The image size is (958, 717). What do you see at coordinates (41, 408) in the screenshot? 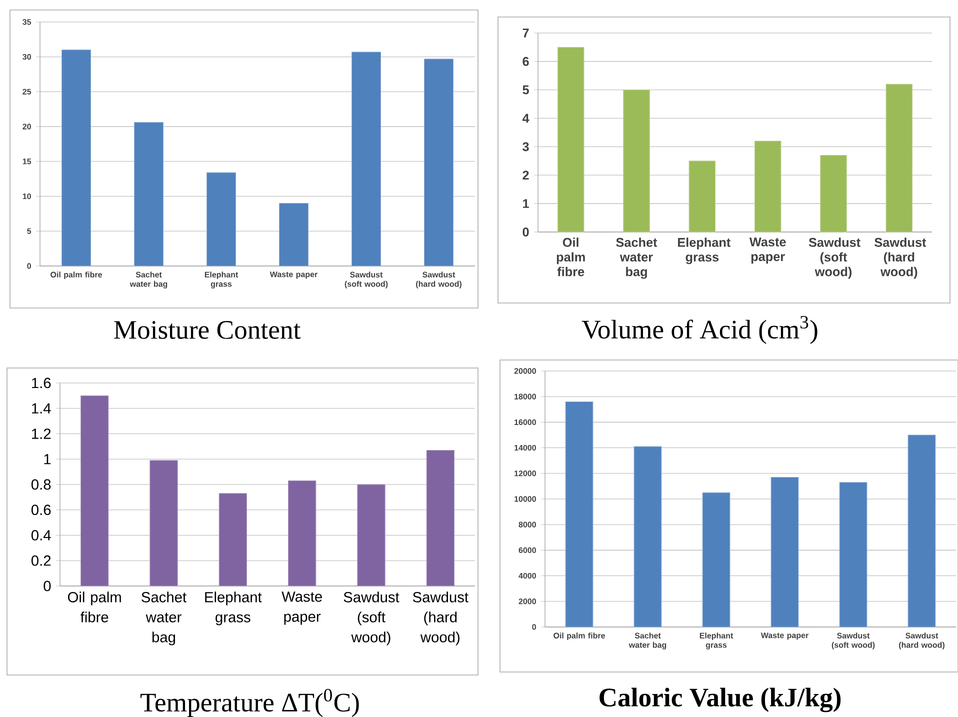
I see `y-tick-label: 1.4` at bounding box center [41, 408].